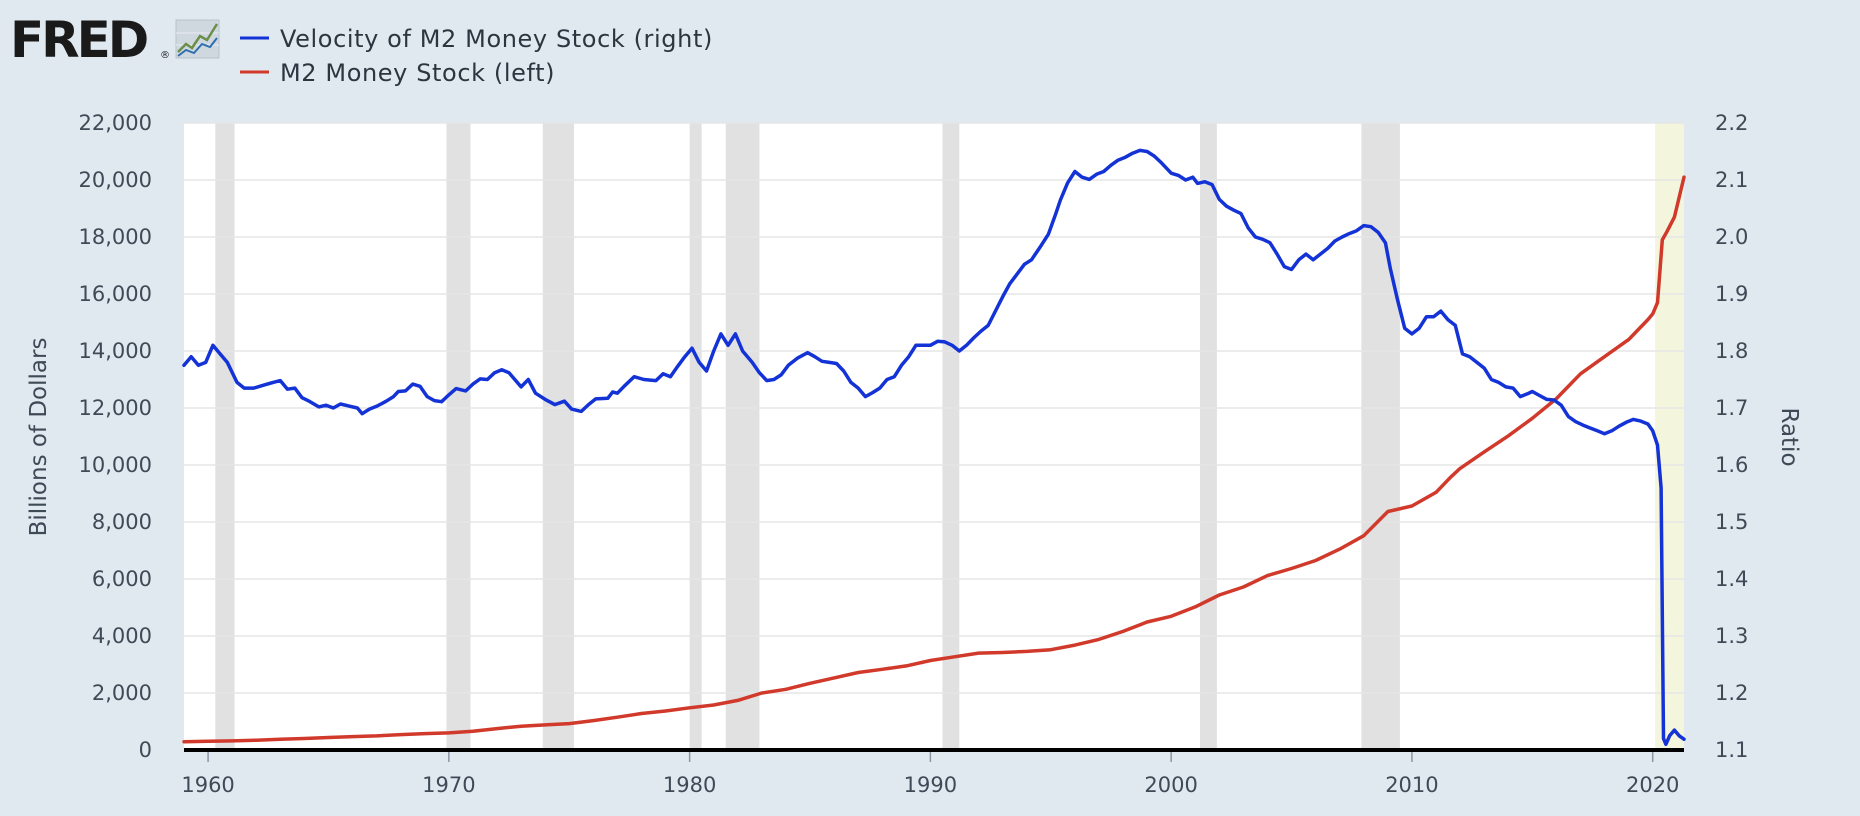  Describe the element at coordinates (930, 785) in the screenshot. I see `x-tick-label: 1990` at that location.